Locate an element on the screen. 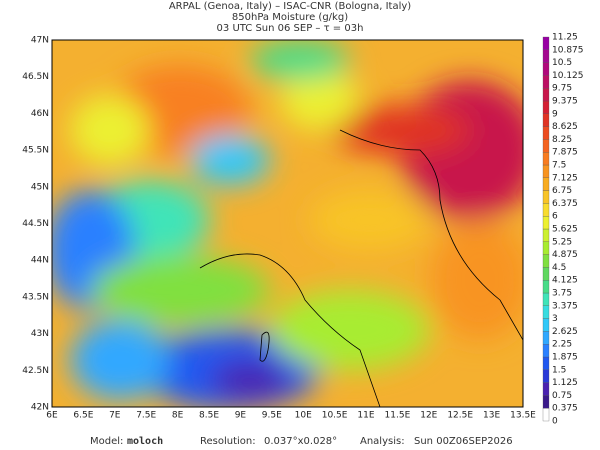 The height and width of the screenshot is (450, 600). colorbar-label: 1.5 is located at coordinates (559, 370).